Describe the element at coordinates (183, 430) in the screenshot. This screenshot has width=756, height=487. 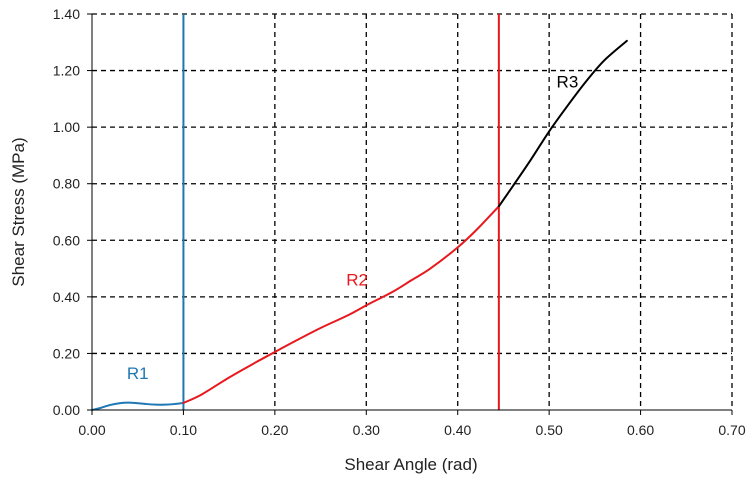
I see `x-tick-label: 0.10` at that location.